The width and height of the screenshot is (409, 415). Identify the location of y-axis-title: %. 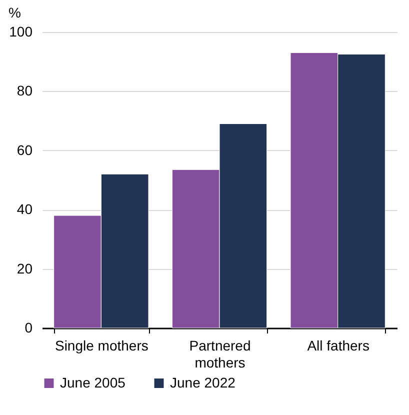
(14, 12).